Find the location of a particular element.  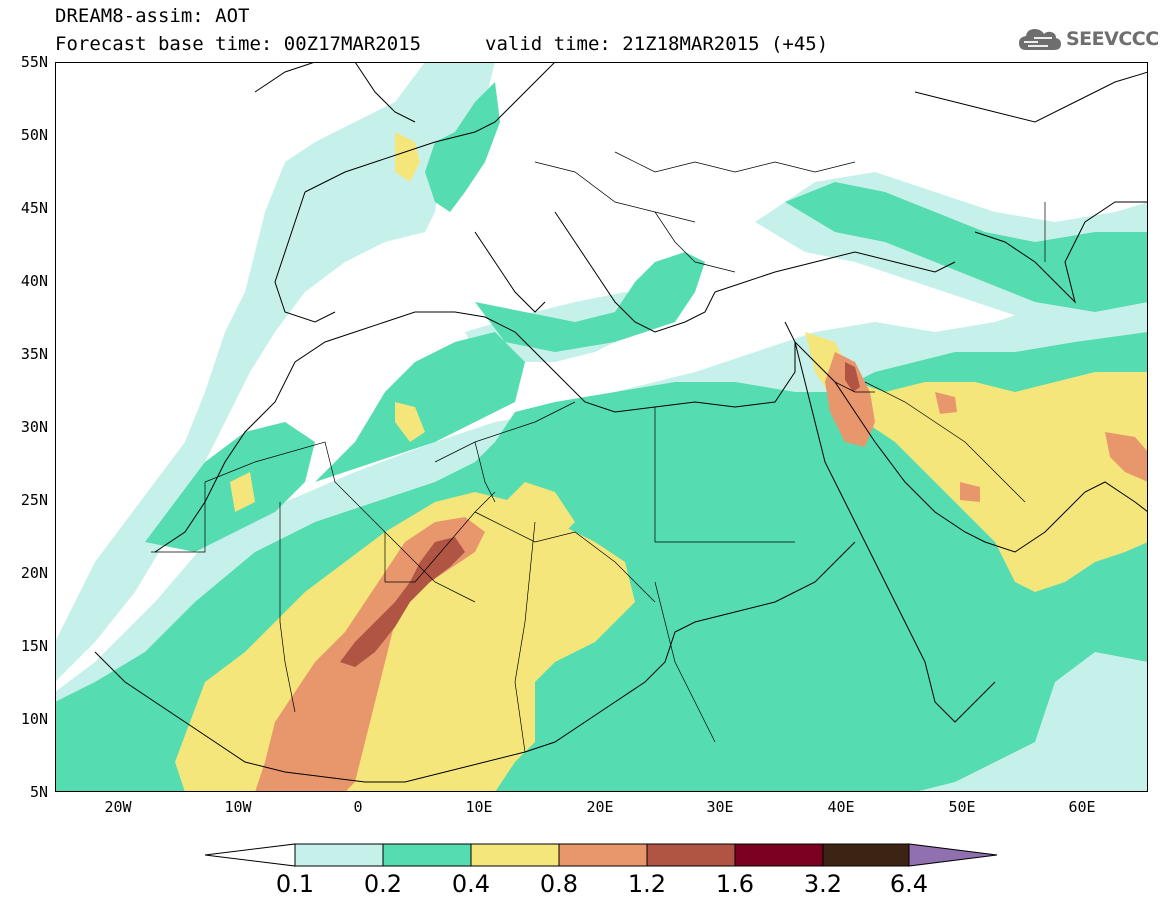

logo-text: SEEVCCC is located at coordinates (1112, 39).